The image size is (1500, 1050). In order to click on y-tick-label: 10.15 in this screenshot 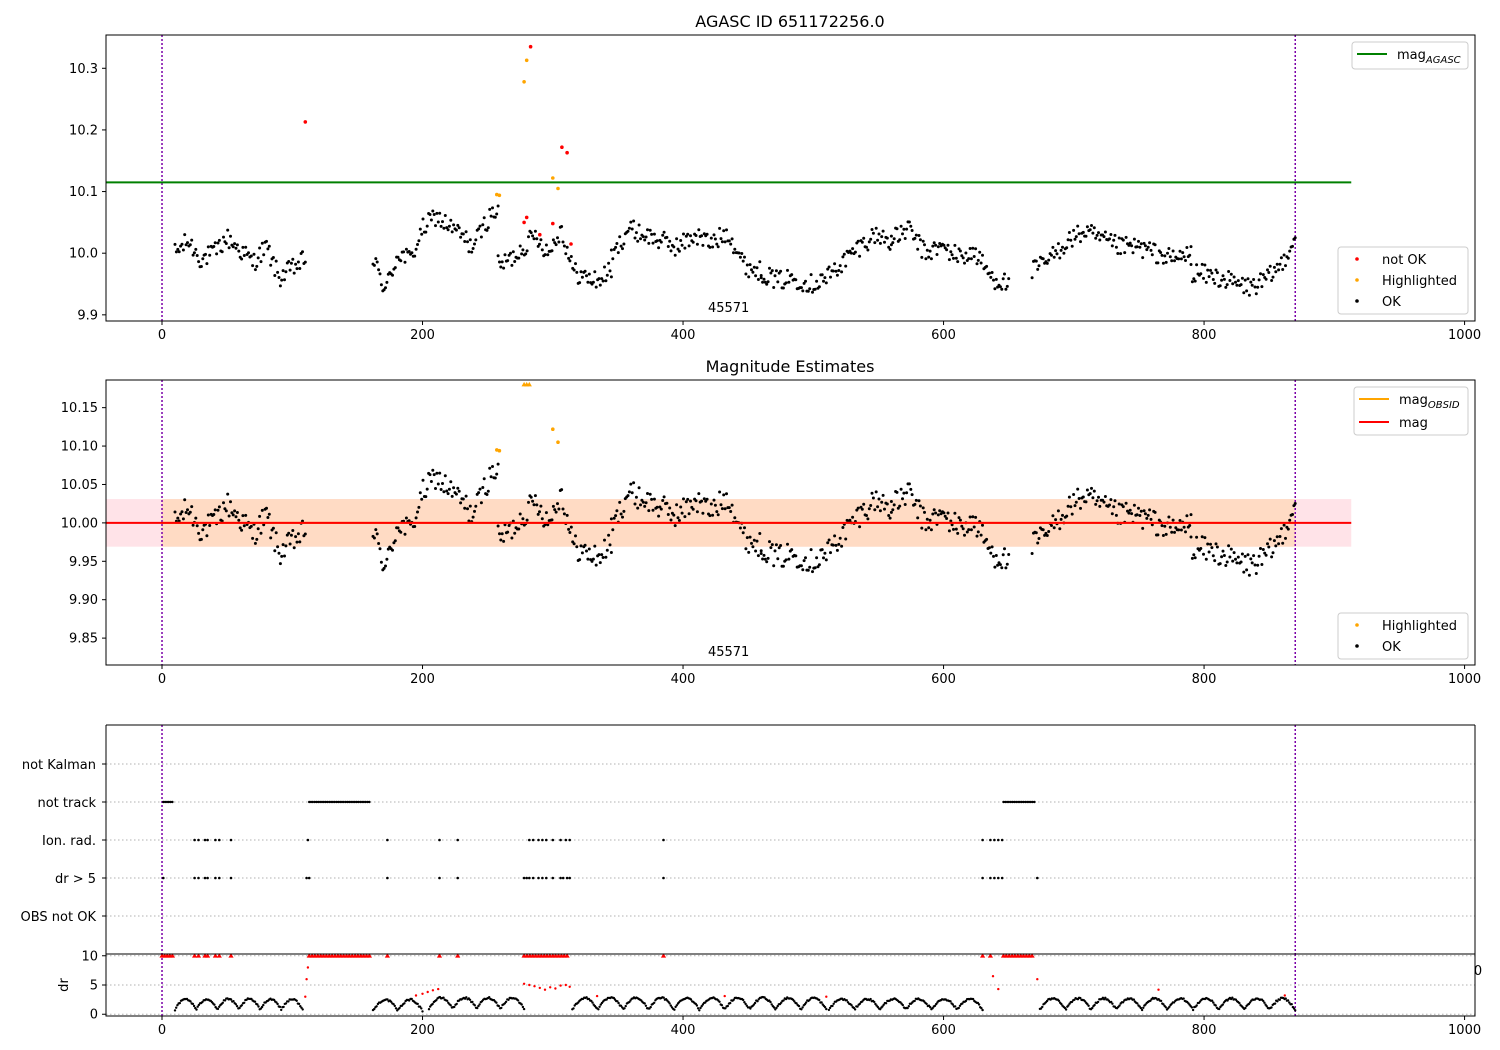, I will do `click(79, 408)`.